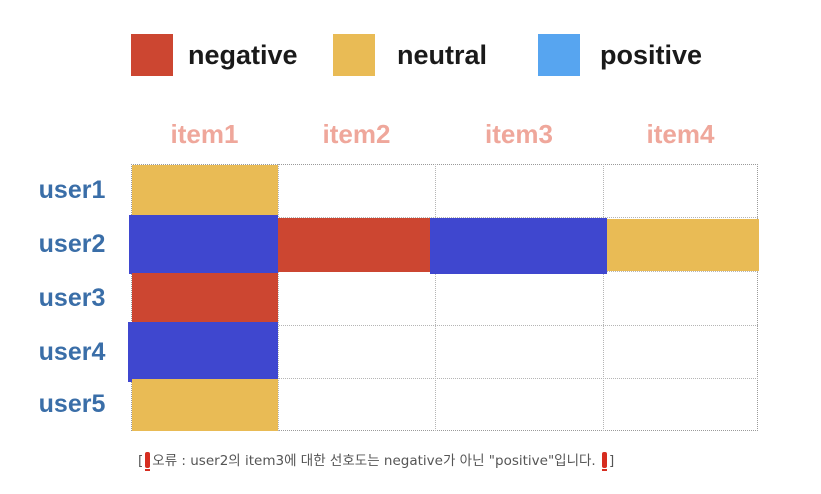  I want to click on cell-user1-item1, so click(205, 191).